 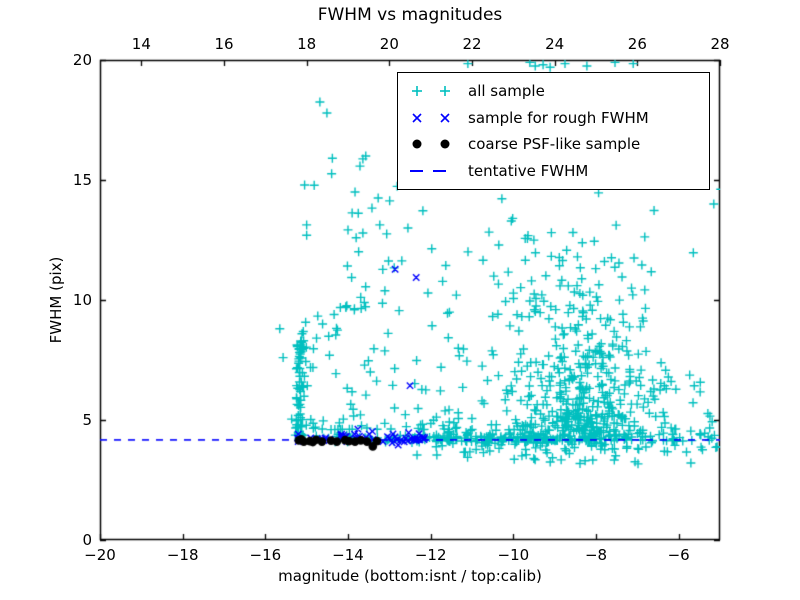 I want to click on legend-entry-tentative-fwhm: tentative FWHM, so click(x=553, y=171).